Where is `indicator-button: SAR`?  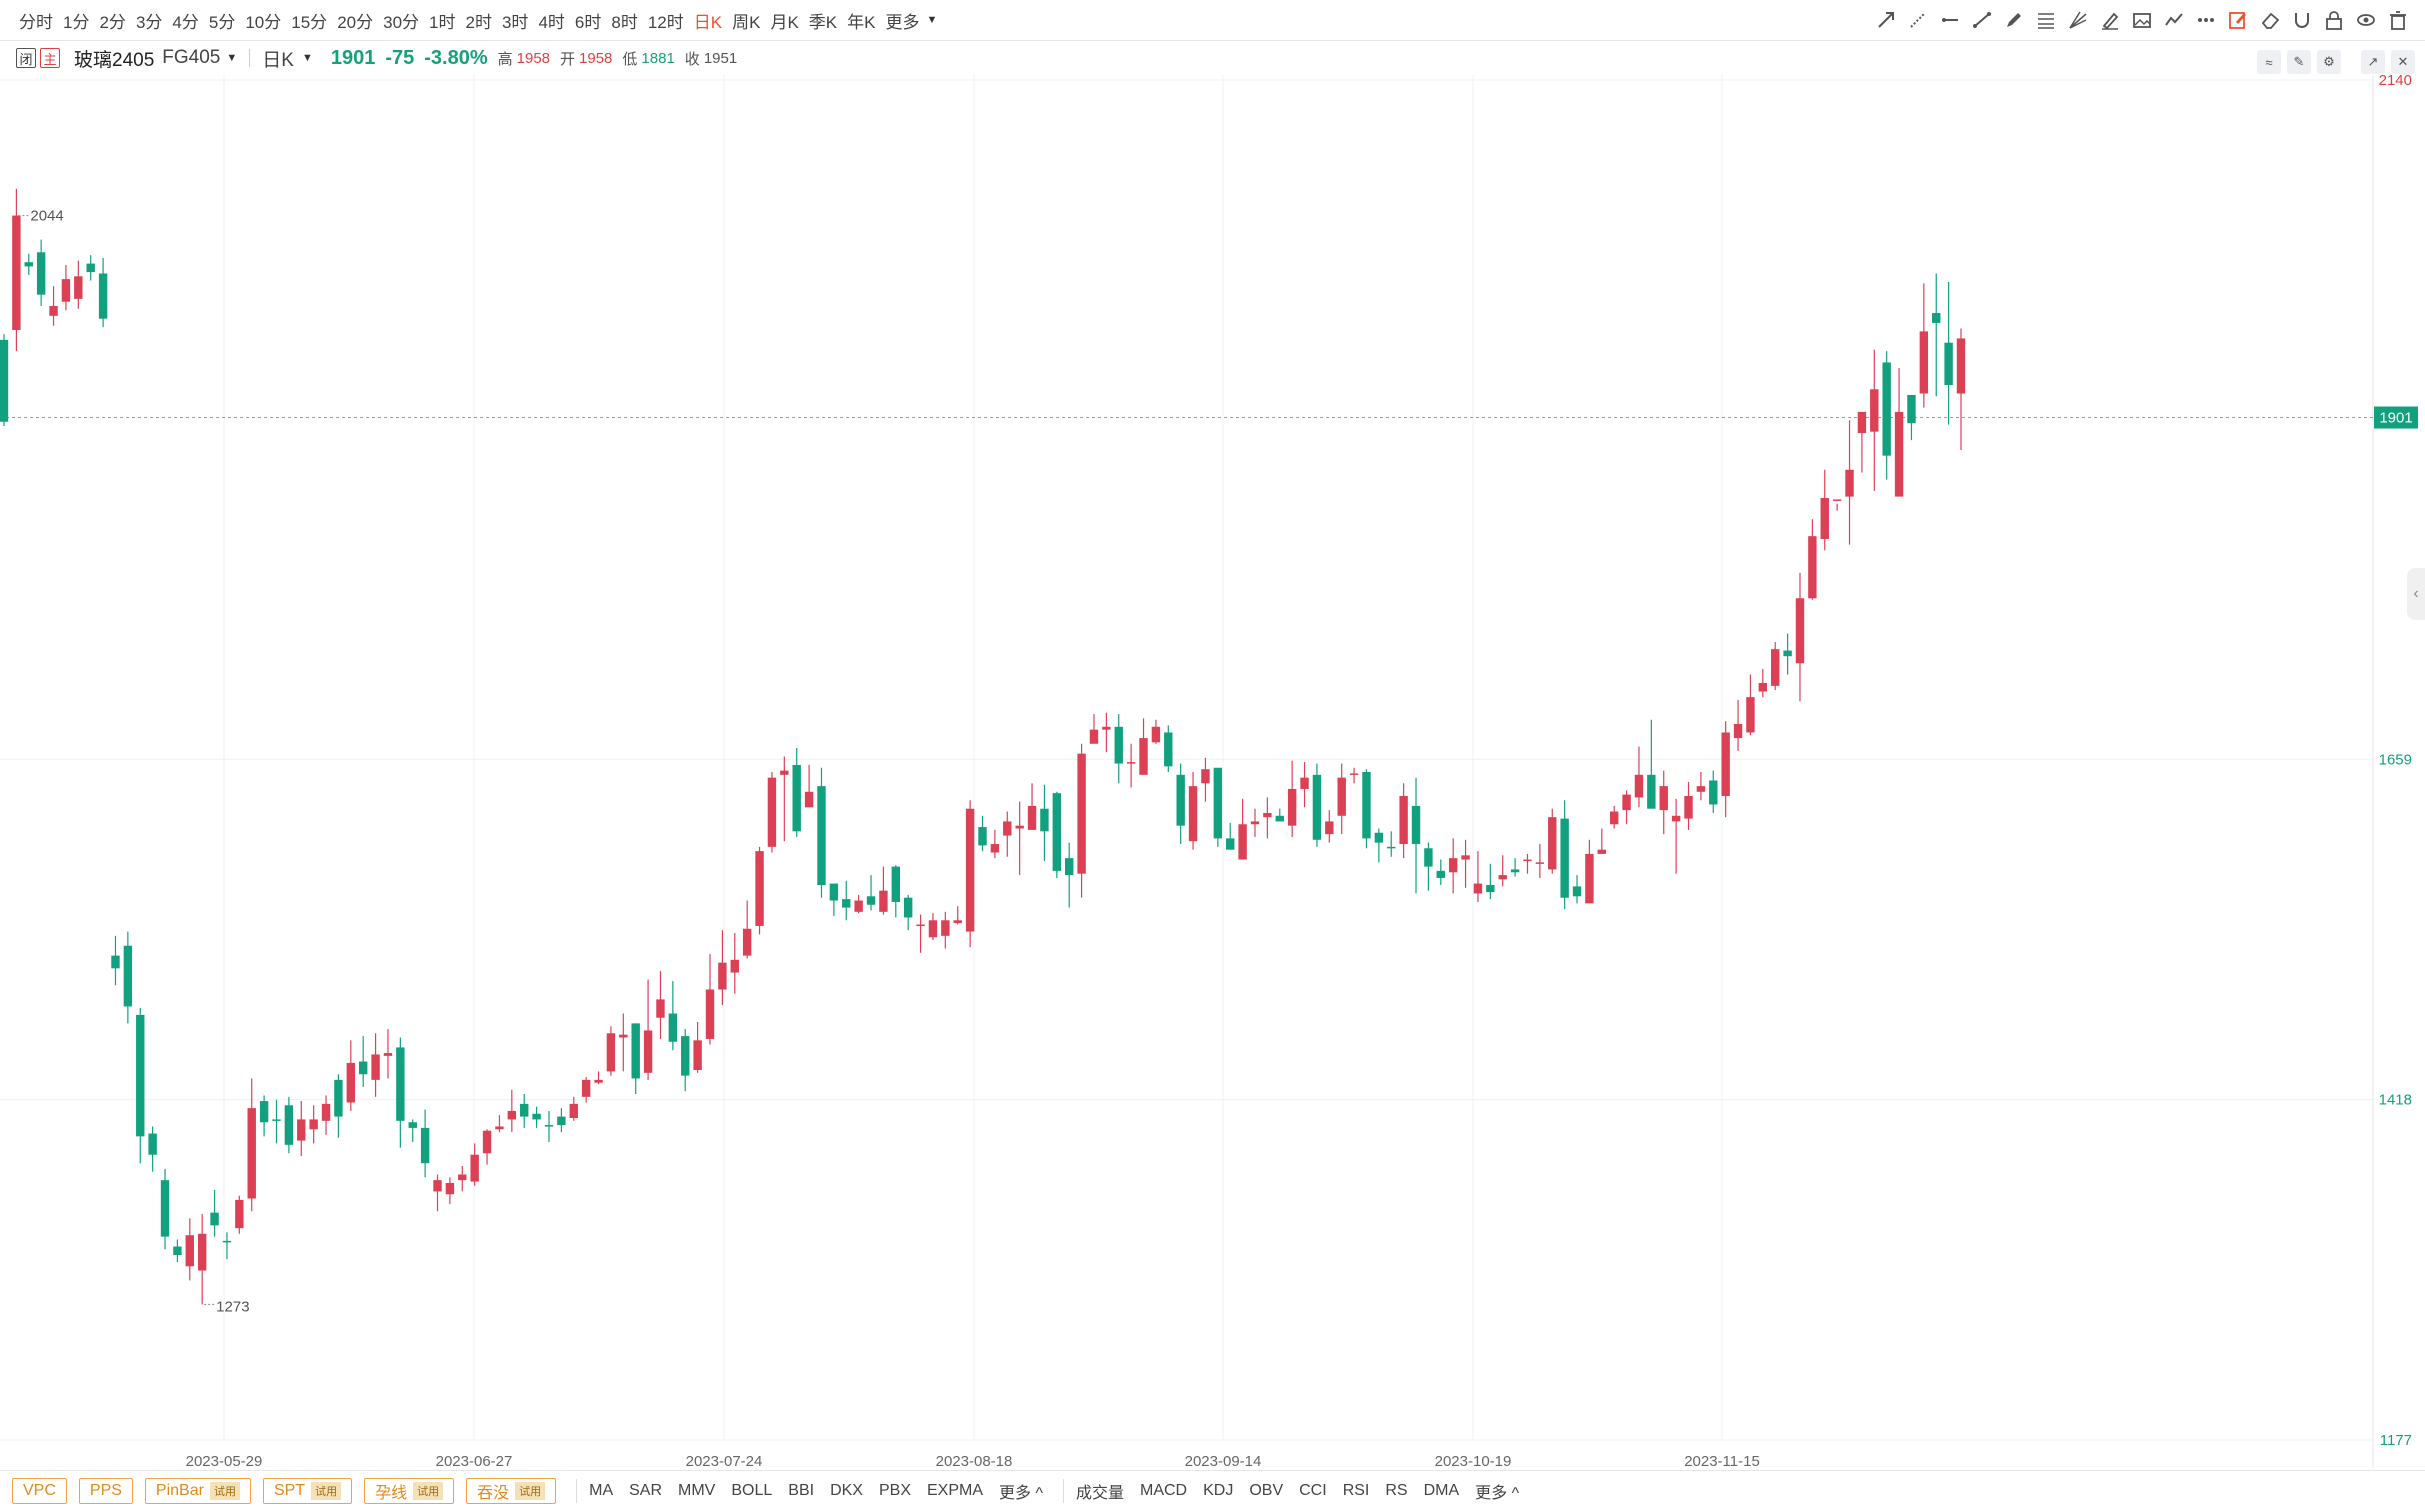
indicator-button: SAR is located at coordinates (646, 1490).